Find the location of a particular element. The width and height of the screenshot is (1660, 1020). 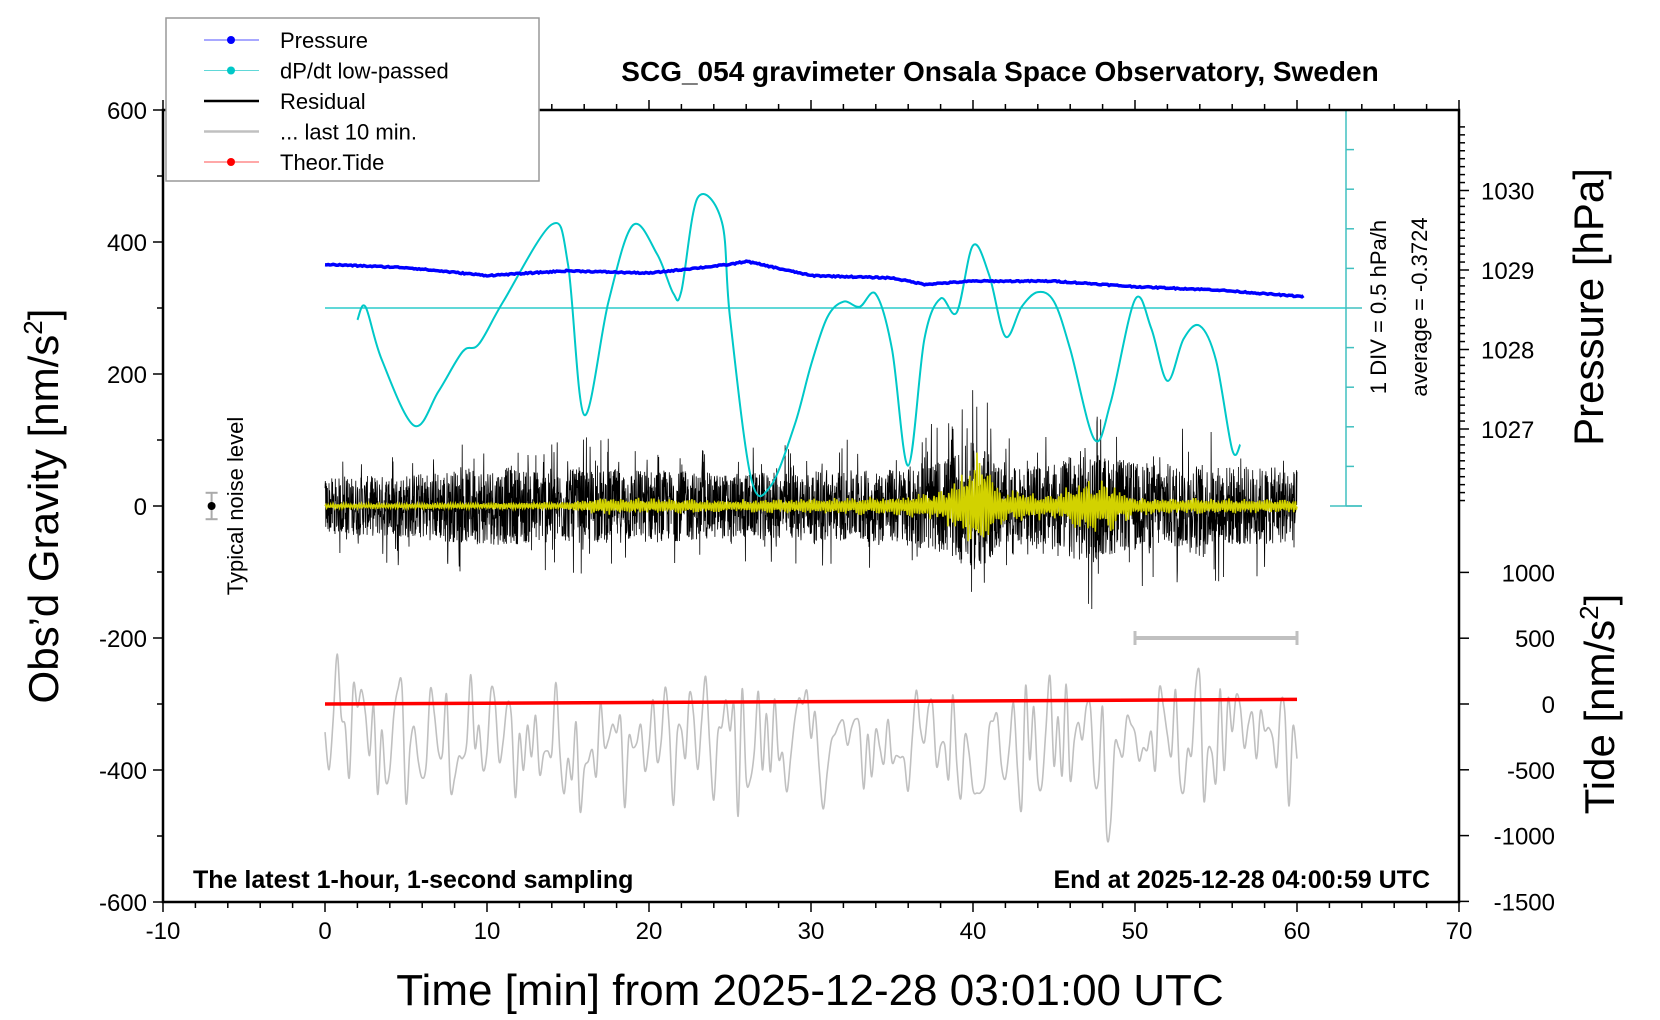

y-label-tide-end: ] is located at coordinates (1599, 600).